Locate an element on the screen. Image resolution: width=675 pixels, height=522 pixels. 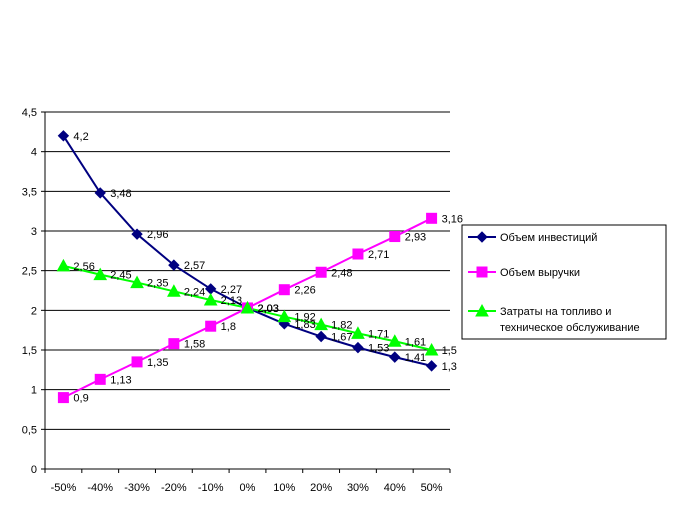
data-label: 1,8 is located at coordinates (228, 327).